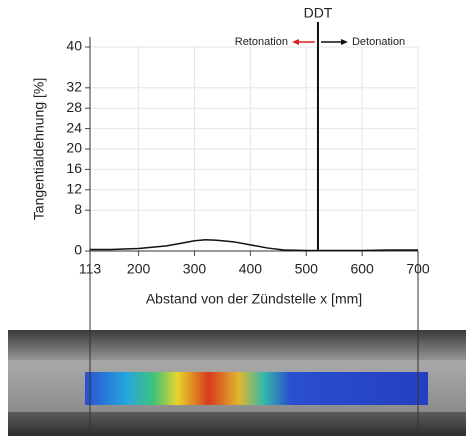  Describe the element at coordinates (74, 87) in the screenshot. I see `y-tick-label: 32` at that location.